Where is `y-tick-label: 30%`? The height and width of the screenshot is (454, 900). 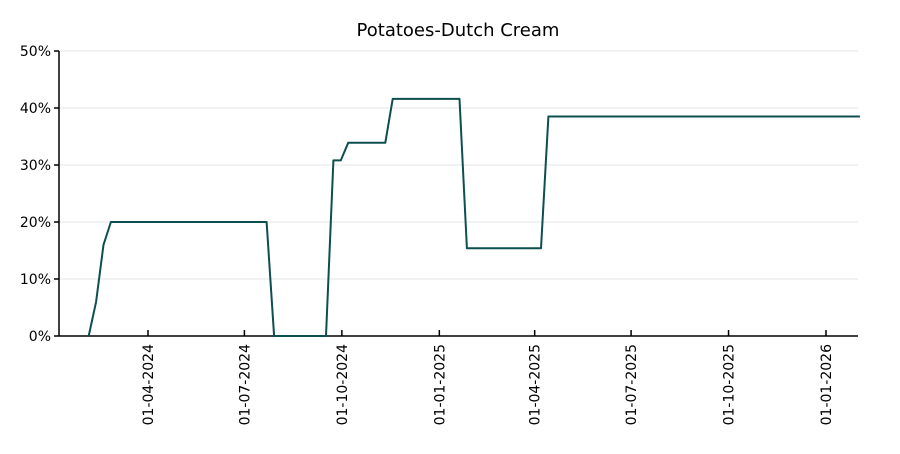
y-tick-label: 30% is located at coordinates (35, 166).